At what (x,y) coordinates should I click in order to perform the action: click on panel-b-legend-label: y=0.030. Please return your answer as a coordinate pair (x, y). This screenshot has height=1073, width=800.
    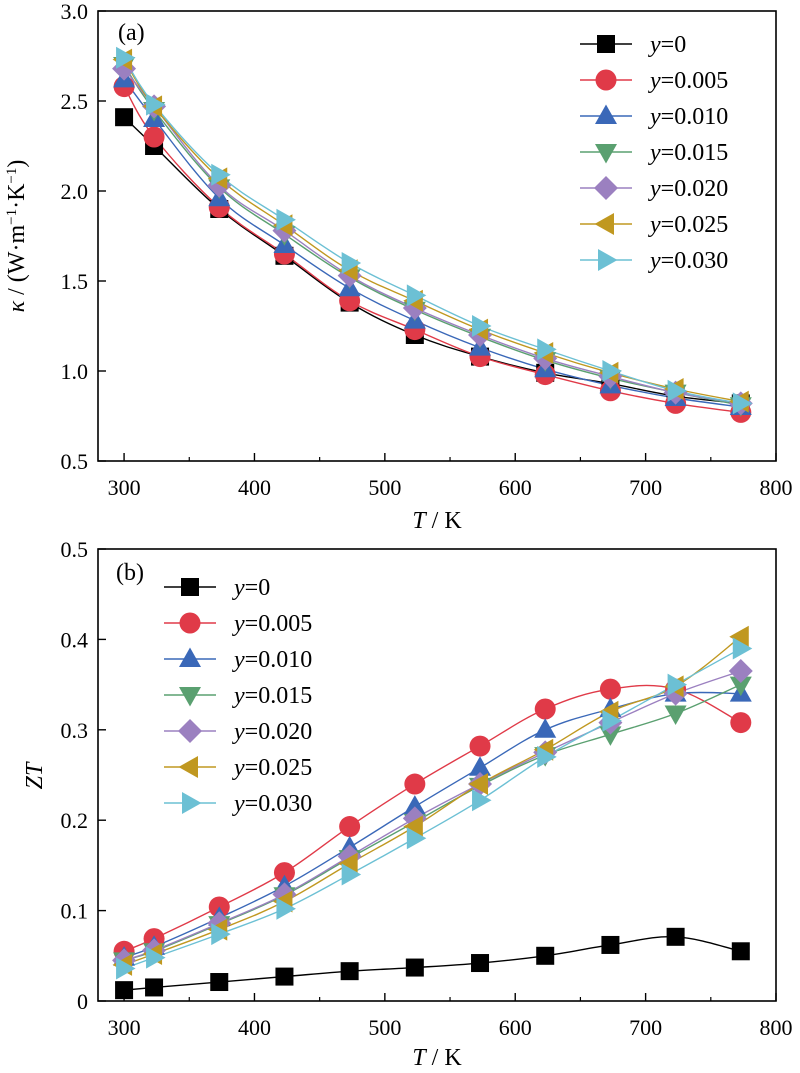
    Looking at the image, I should click on (272, 804).